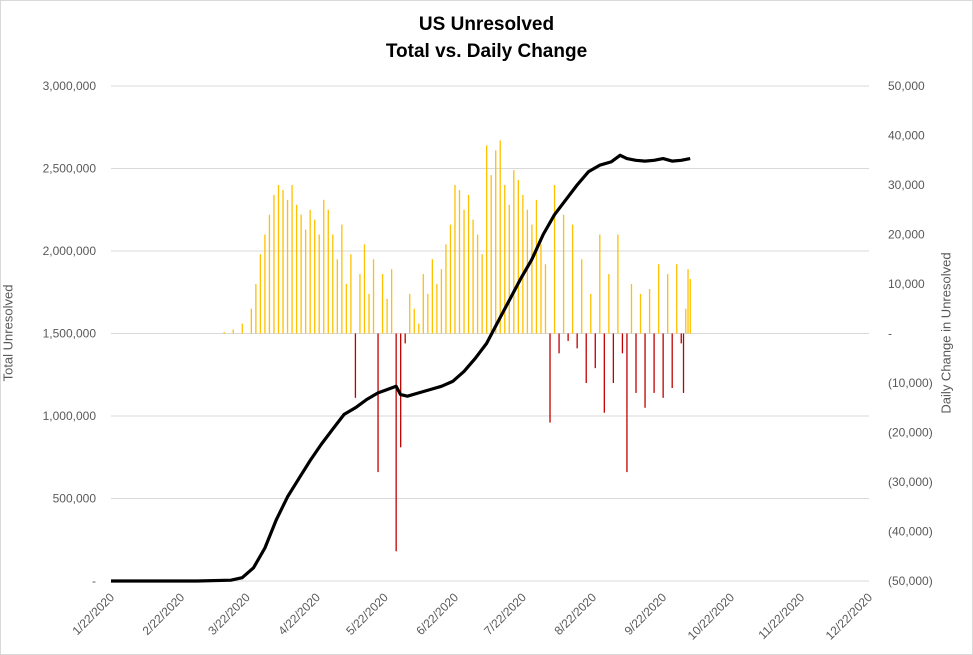  What do you see at coordinates (906, 185) in the screenshot?
I see `y-tick-label-right: 30,000` at bounding box center [906, 185].